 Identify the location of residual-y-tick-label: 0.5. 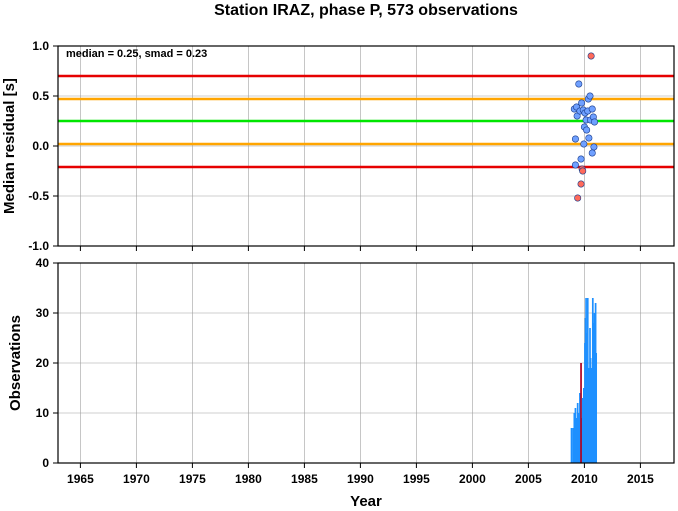
(40, 96).